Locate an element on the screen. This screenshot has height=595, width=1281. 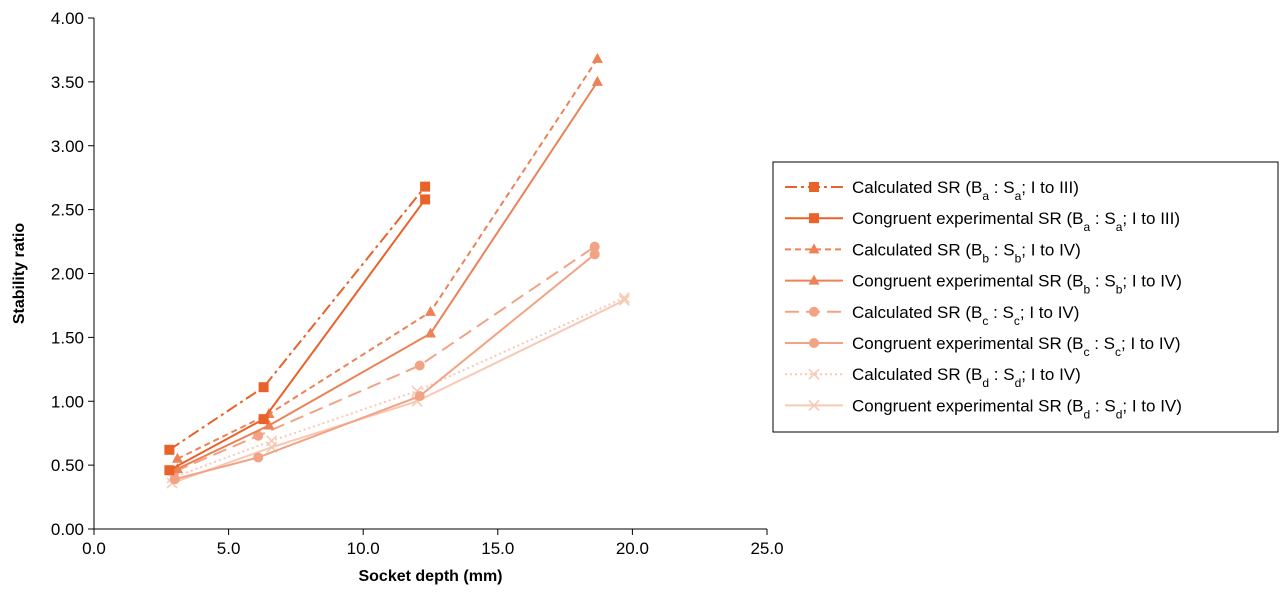
x-tick-label: 5.0 is located at coordinates (229, 548).